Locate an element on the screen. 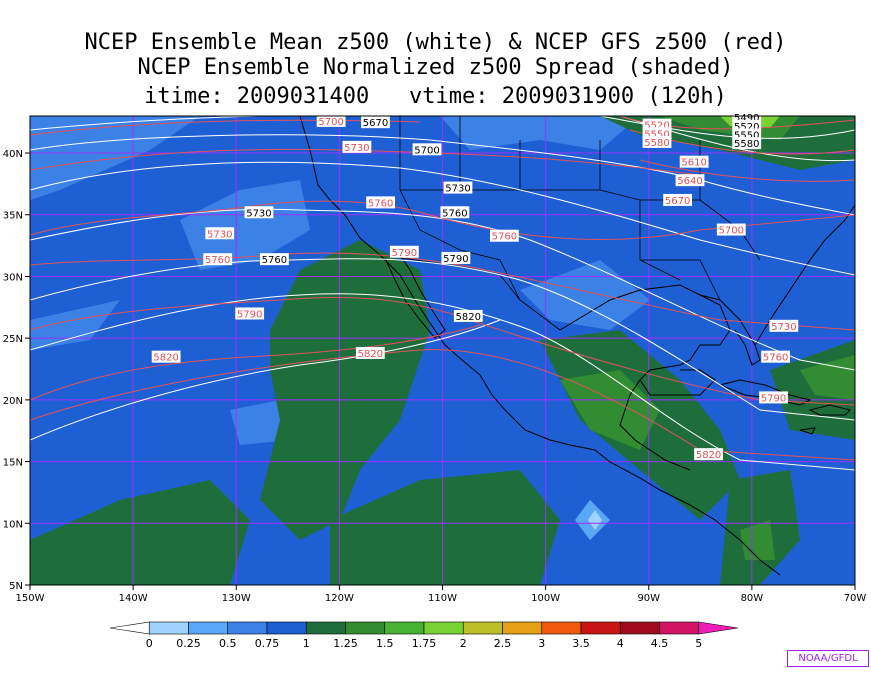 This screenshot has height=673, width=871. credit-label: NOAA/GFDL is located at coordinates (828, 658).